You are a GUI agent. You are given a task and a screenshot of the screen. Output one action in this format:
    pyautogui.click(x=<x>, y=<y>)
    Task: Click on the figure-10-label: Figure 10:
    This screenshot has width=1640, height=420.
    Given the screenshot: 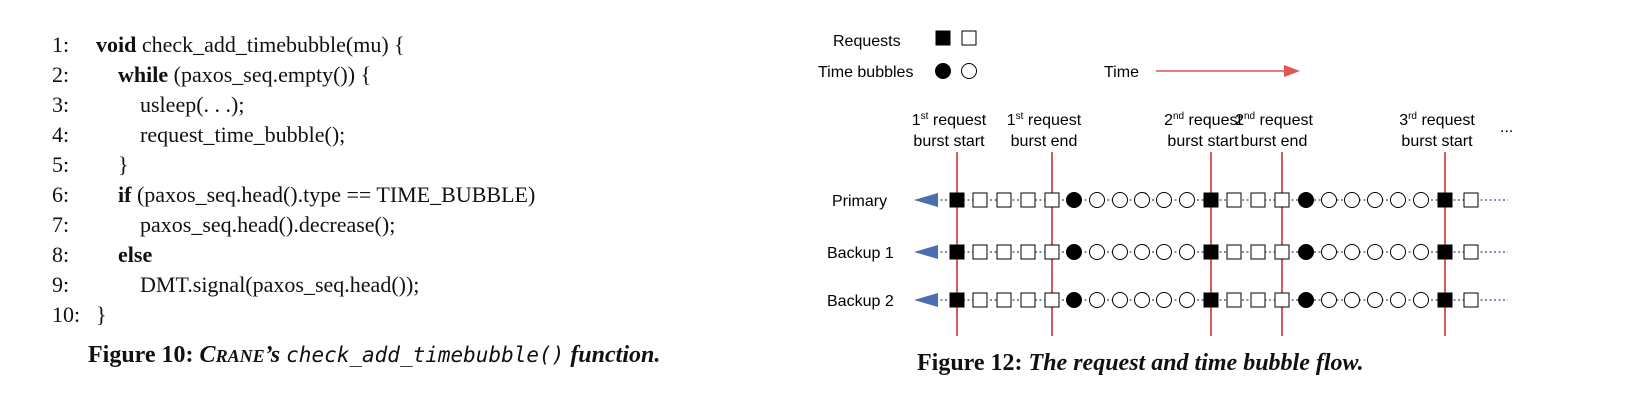 What is the action you would take?
    pyautogui.click(x=141, y=355)
    